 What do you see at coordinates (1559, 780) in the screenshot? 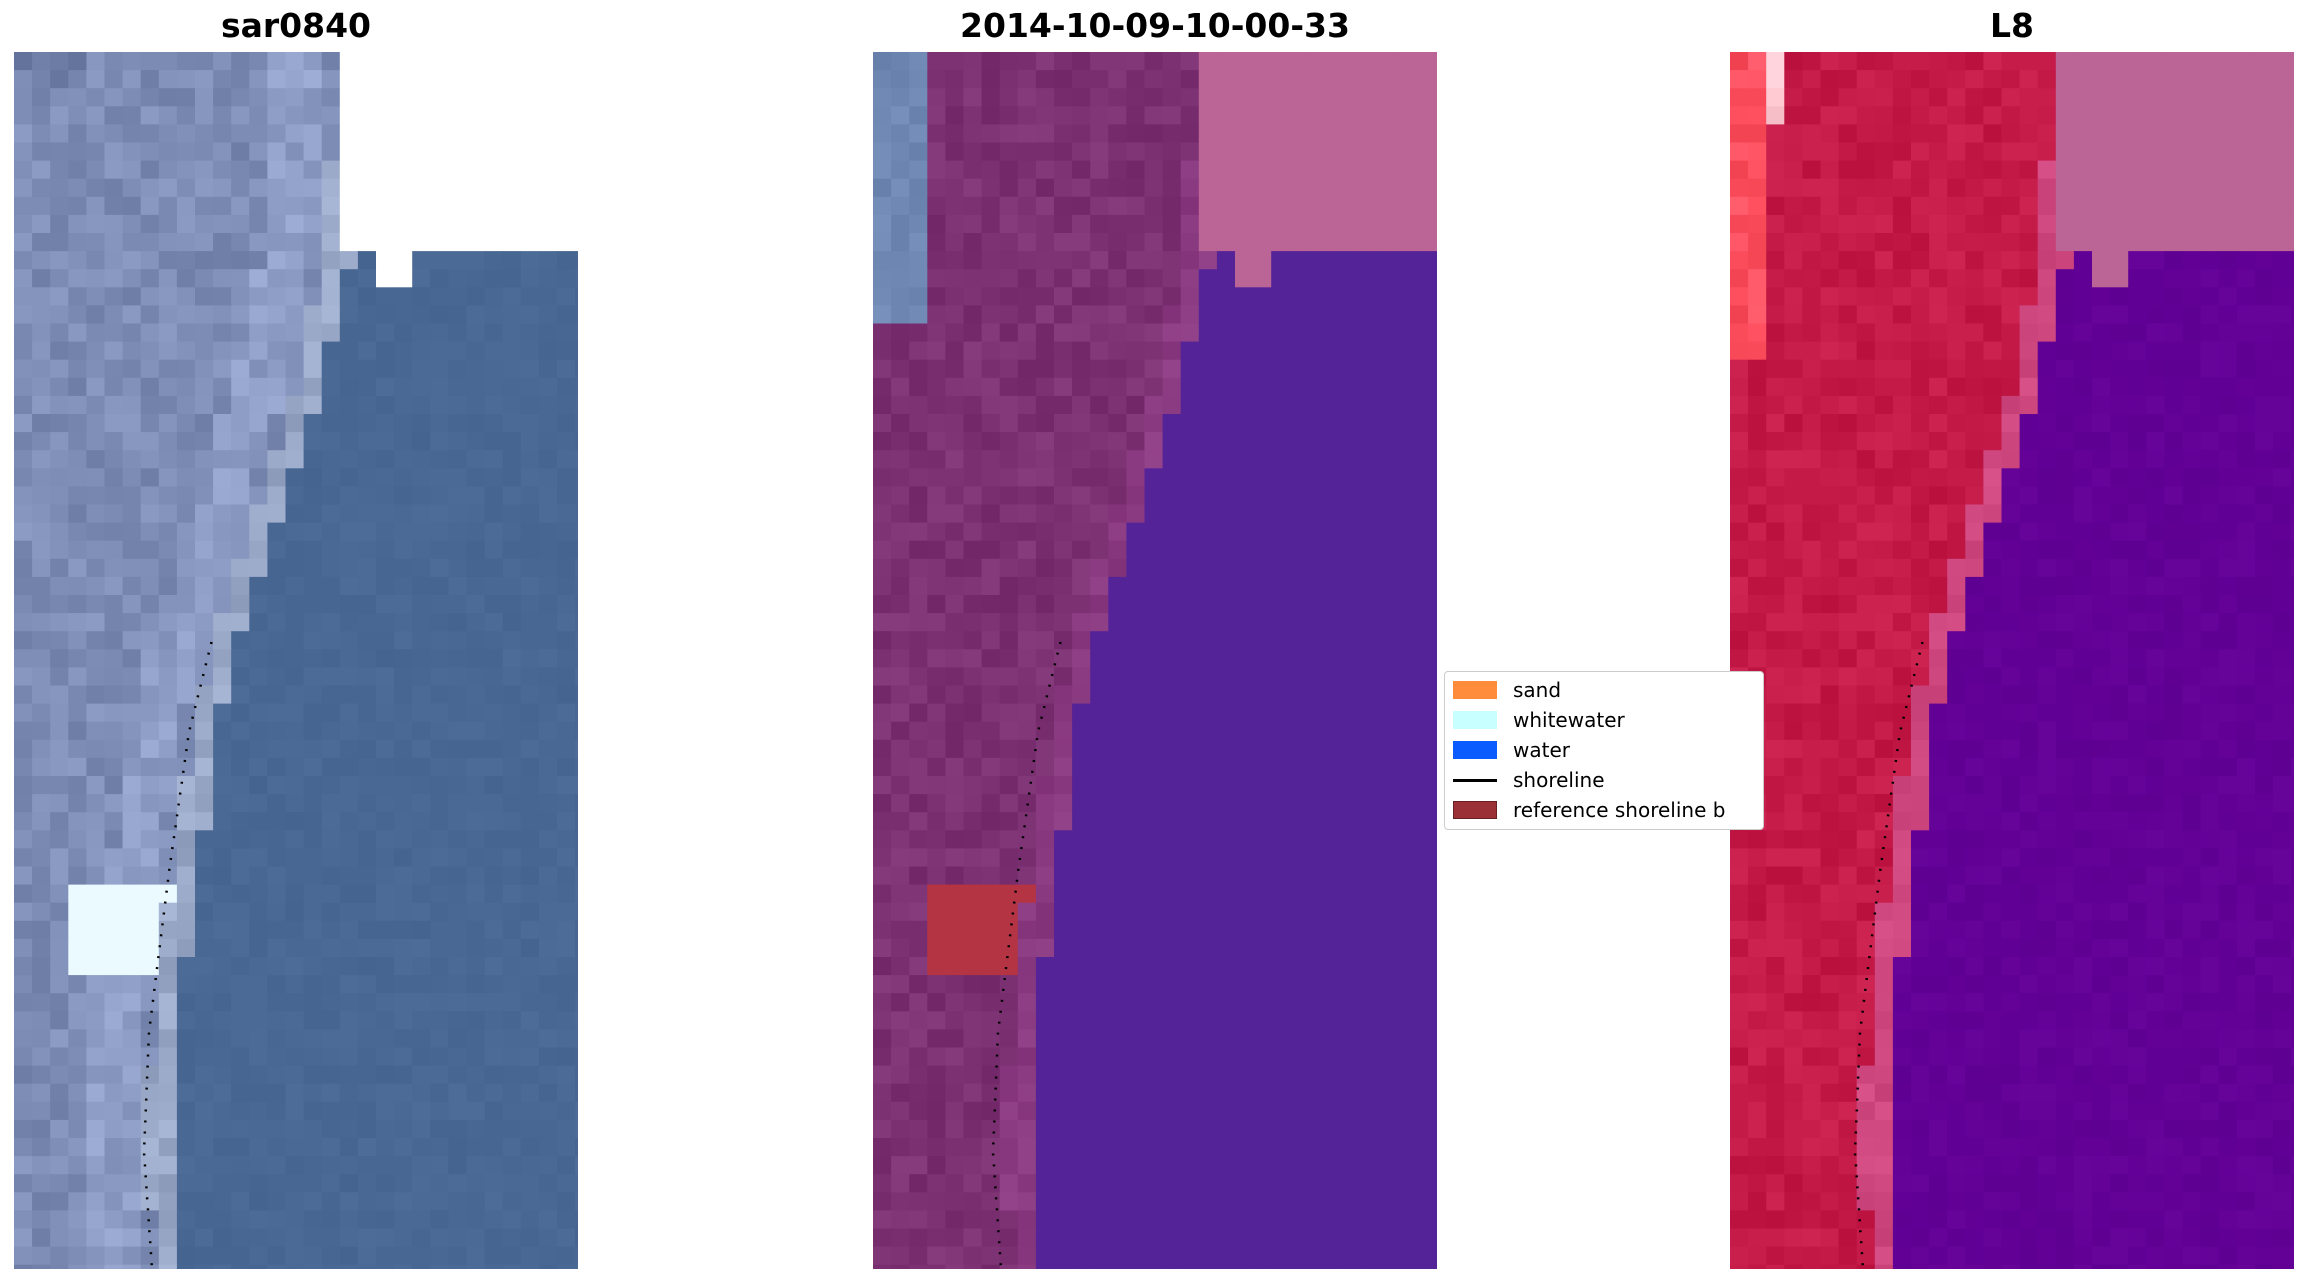
I see `legend-label-shoreline: shoreline` at bounding box center [1559, 780].